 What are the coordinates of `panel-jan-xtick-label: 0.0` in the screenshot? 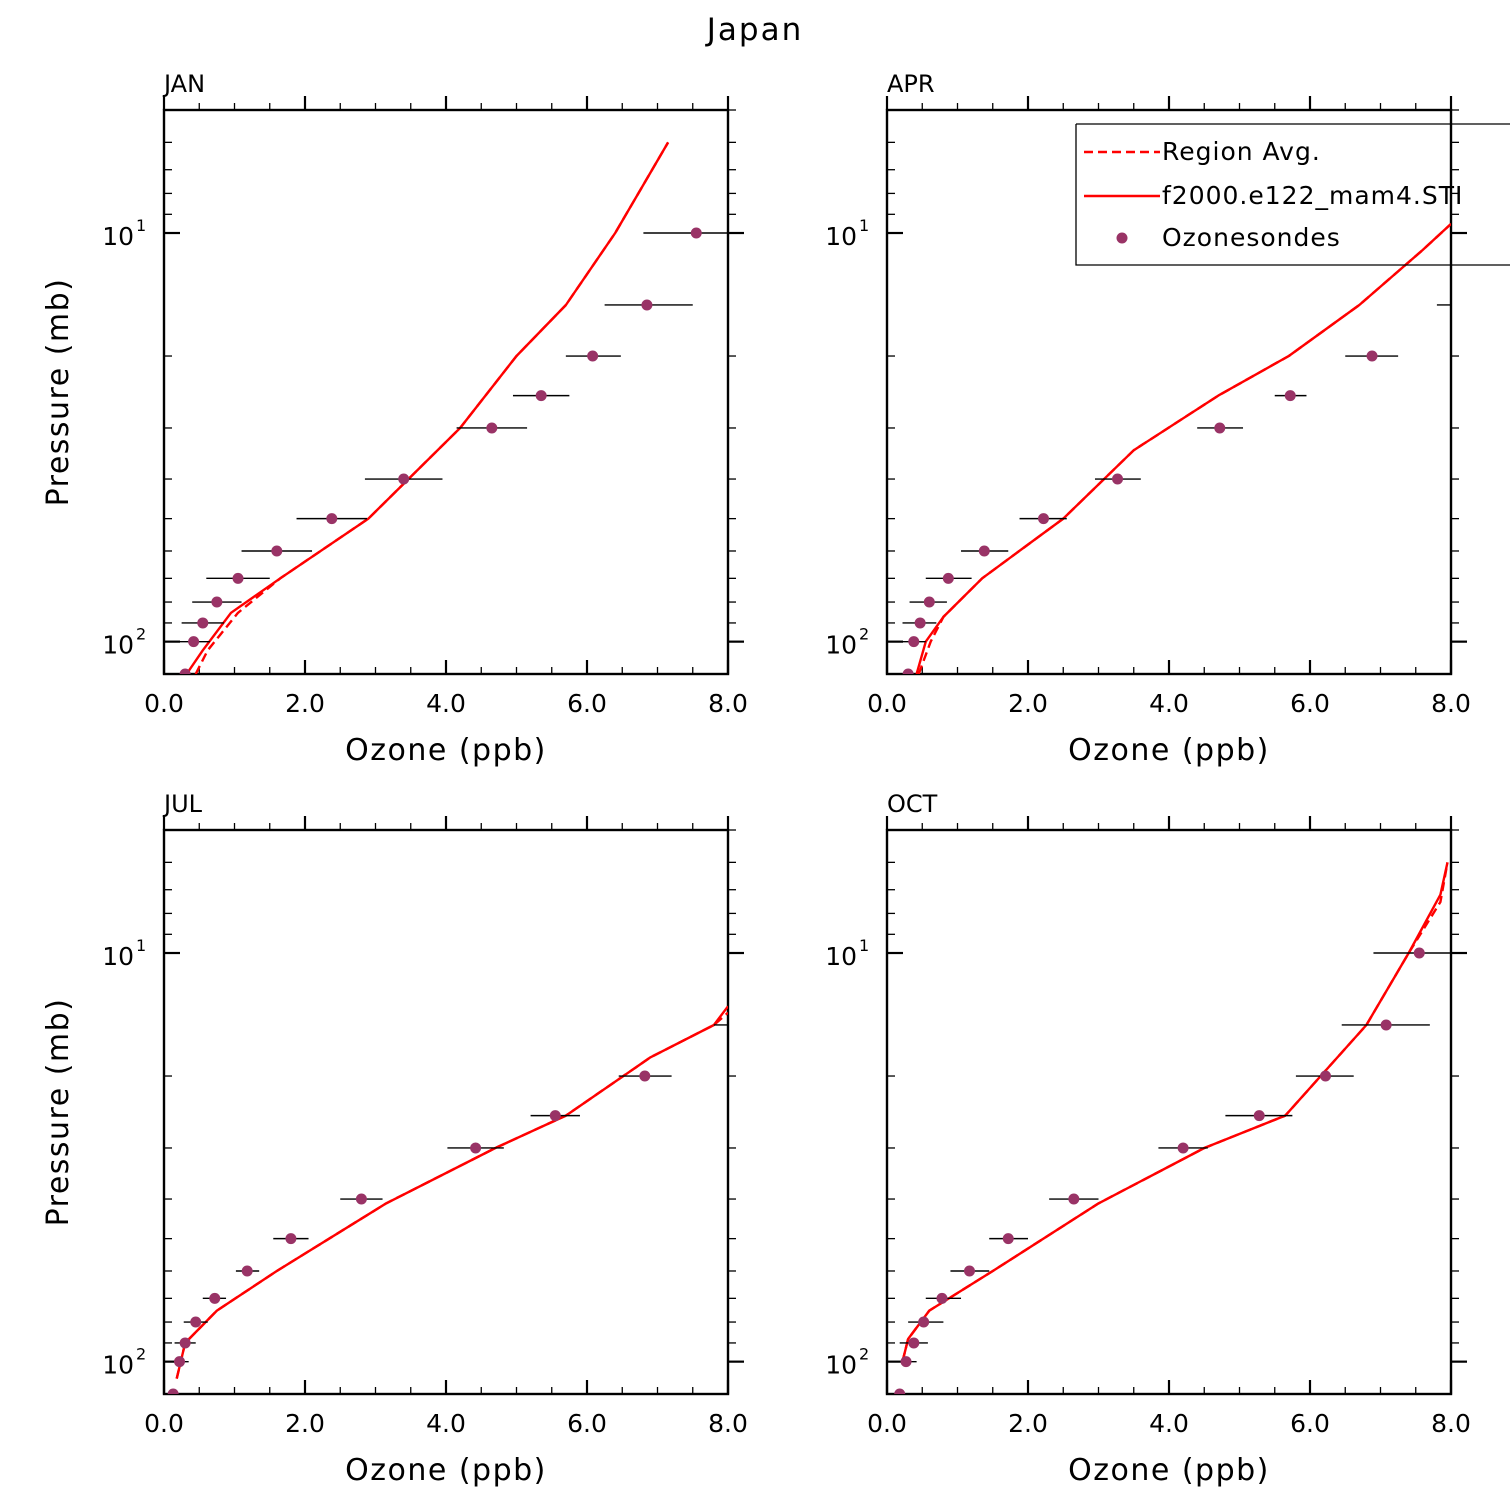 It's located at (164, 703).